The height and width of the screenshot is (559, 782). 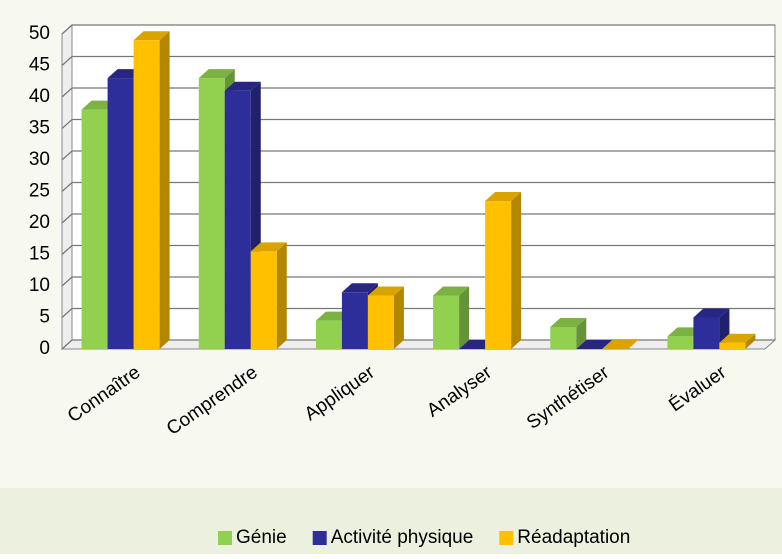 What do you see at coordinates (39, 96) in the screenshot?
I see `y-tick-label: 40` at bounding box center [39, 96].